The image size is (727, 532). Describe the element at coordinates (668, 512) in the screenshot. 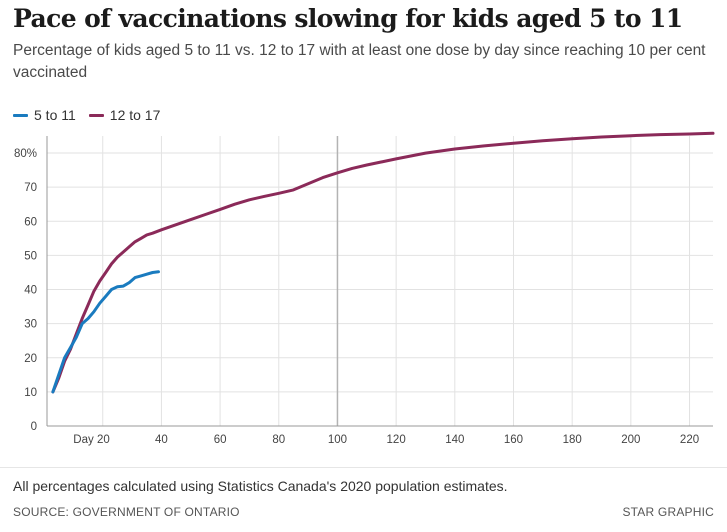

I see `graphic-credit: STAR GRAPHIC` at that location.